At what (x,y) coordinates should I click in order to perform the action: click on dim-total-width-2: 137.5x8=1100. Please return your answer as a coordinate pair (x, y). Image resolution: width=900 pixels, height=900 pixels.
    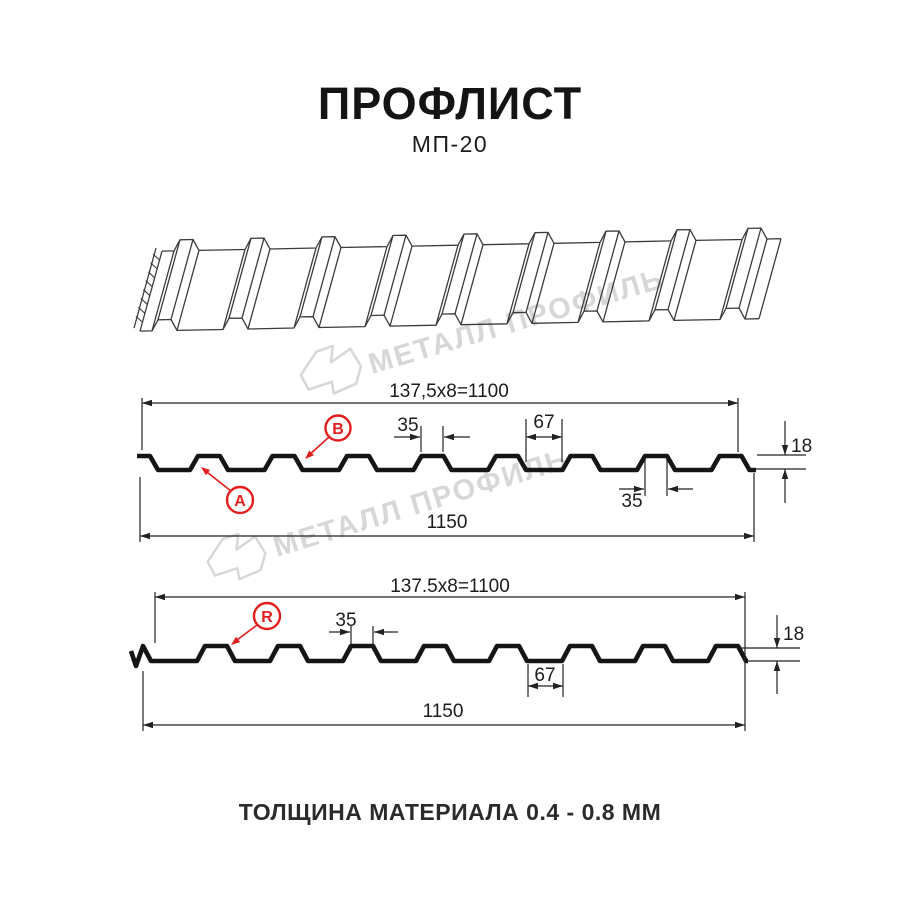
    Looking at the image, I should click on (450, 586).